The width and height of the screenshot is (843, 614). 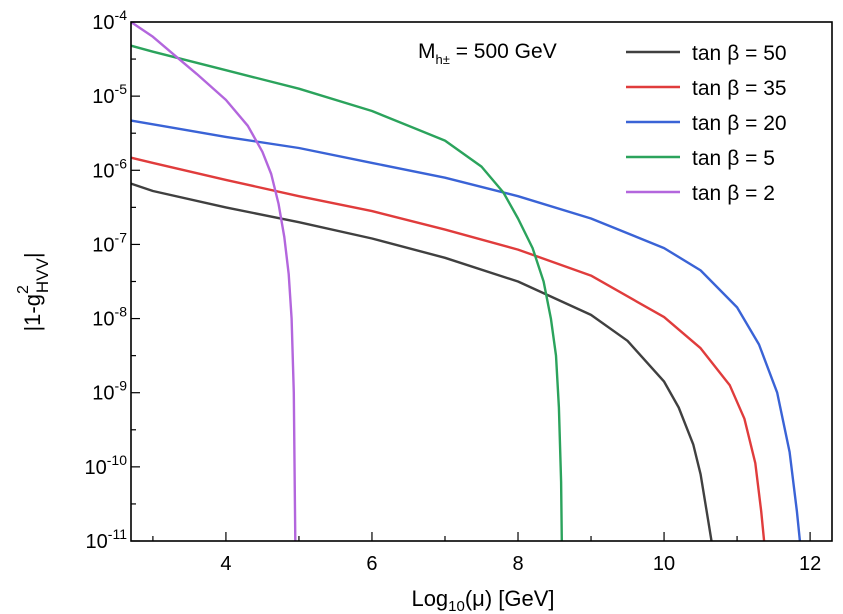 I want to click on mass-annotation: Mh± = 500 GeV, so click(x=487, y=53).